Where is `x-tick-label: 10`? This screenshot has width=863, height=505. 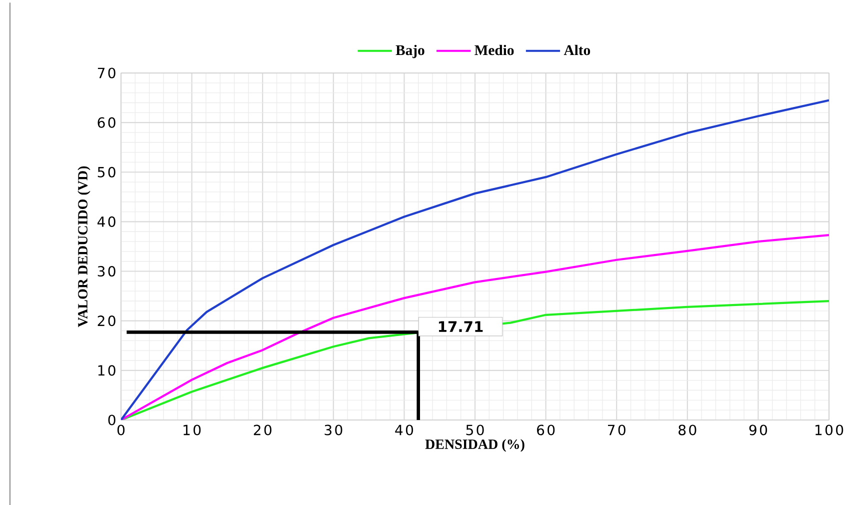
x-tick-label: 10 is located at coordinates (192, 430).